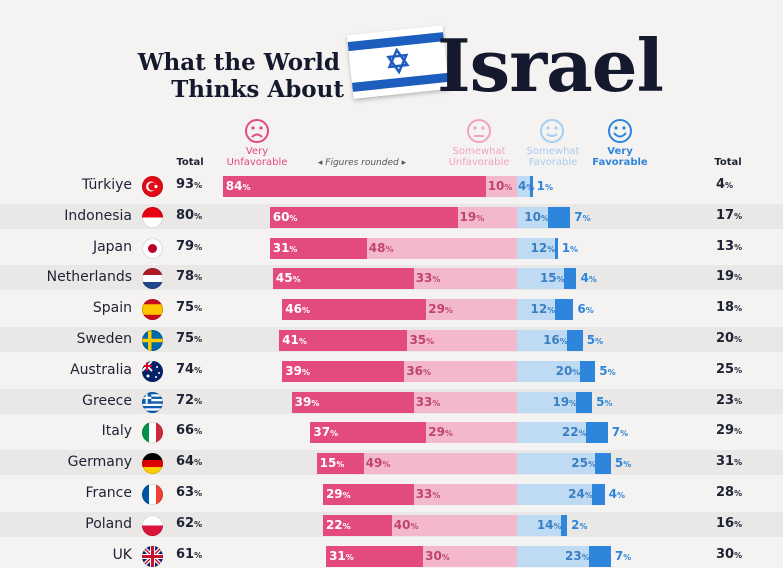  Describe the element at coordinates (437, 556) in the screenshot. I see `data-label-somewhat-unfavorable: 30%` at that location.